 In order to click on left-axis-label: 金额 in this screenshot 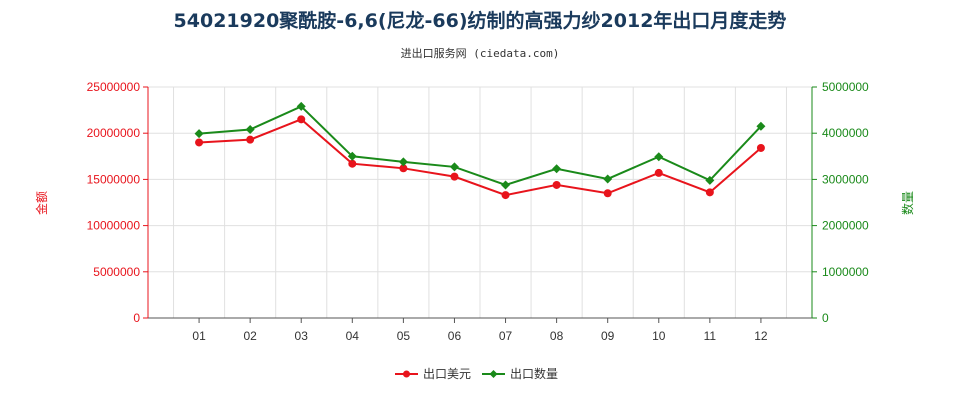, I will do `click(41, 203)`.